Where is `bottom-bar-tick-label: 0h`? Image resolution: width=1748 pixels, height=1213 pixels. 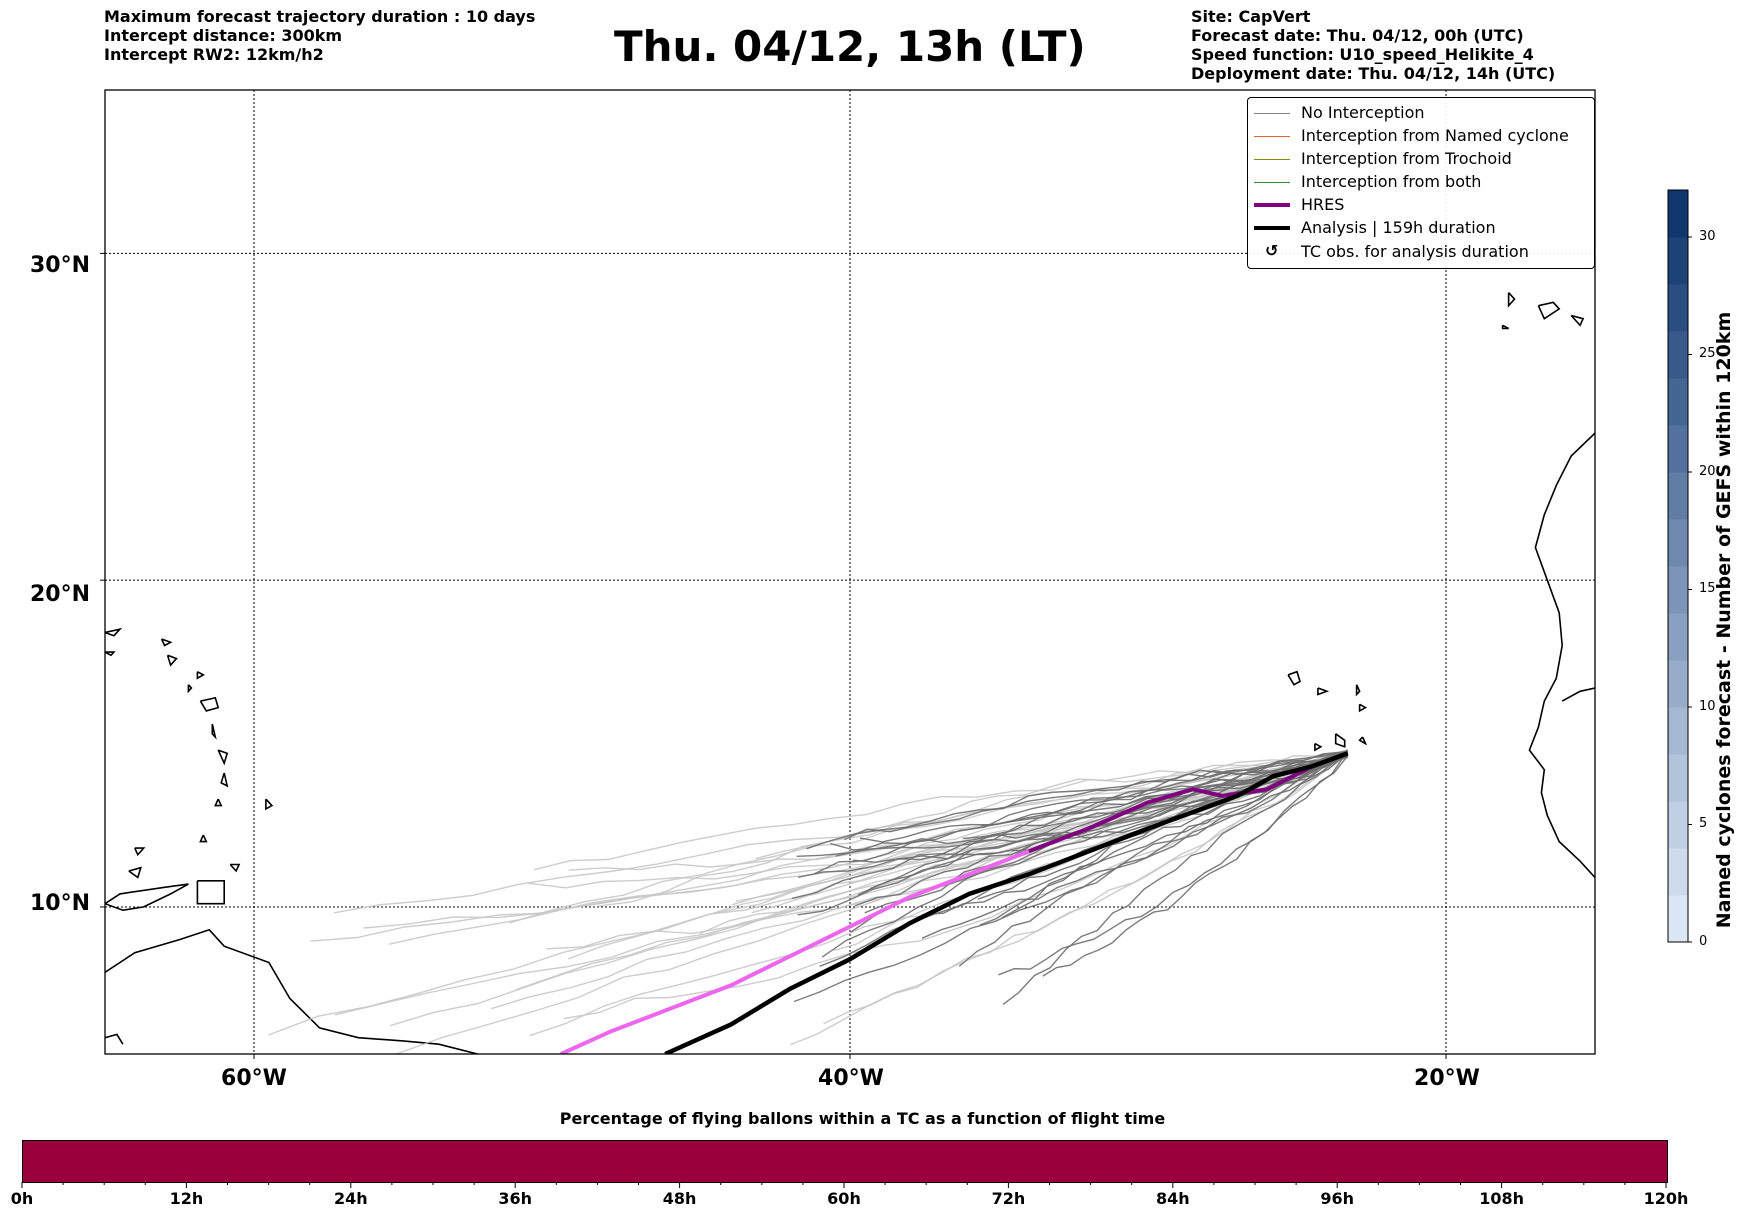
bottom-bar-tick-label: 0h is located at coordinates (22, 1198).